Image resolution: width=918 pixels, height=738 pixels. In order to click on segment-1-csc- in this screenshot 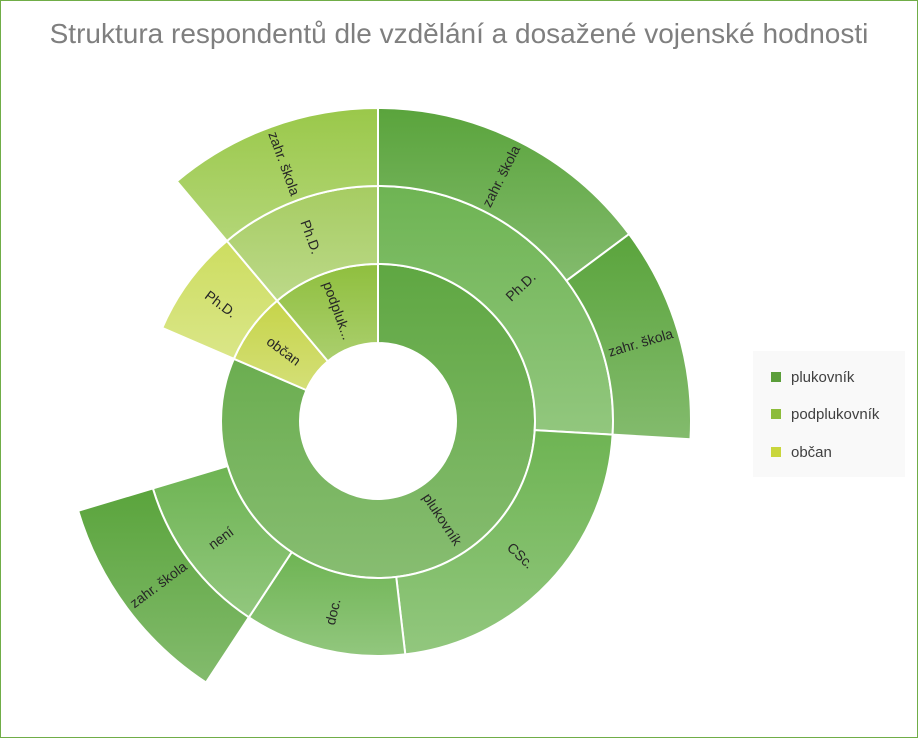, I will do `click(504, 542)`.